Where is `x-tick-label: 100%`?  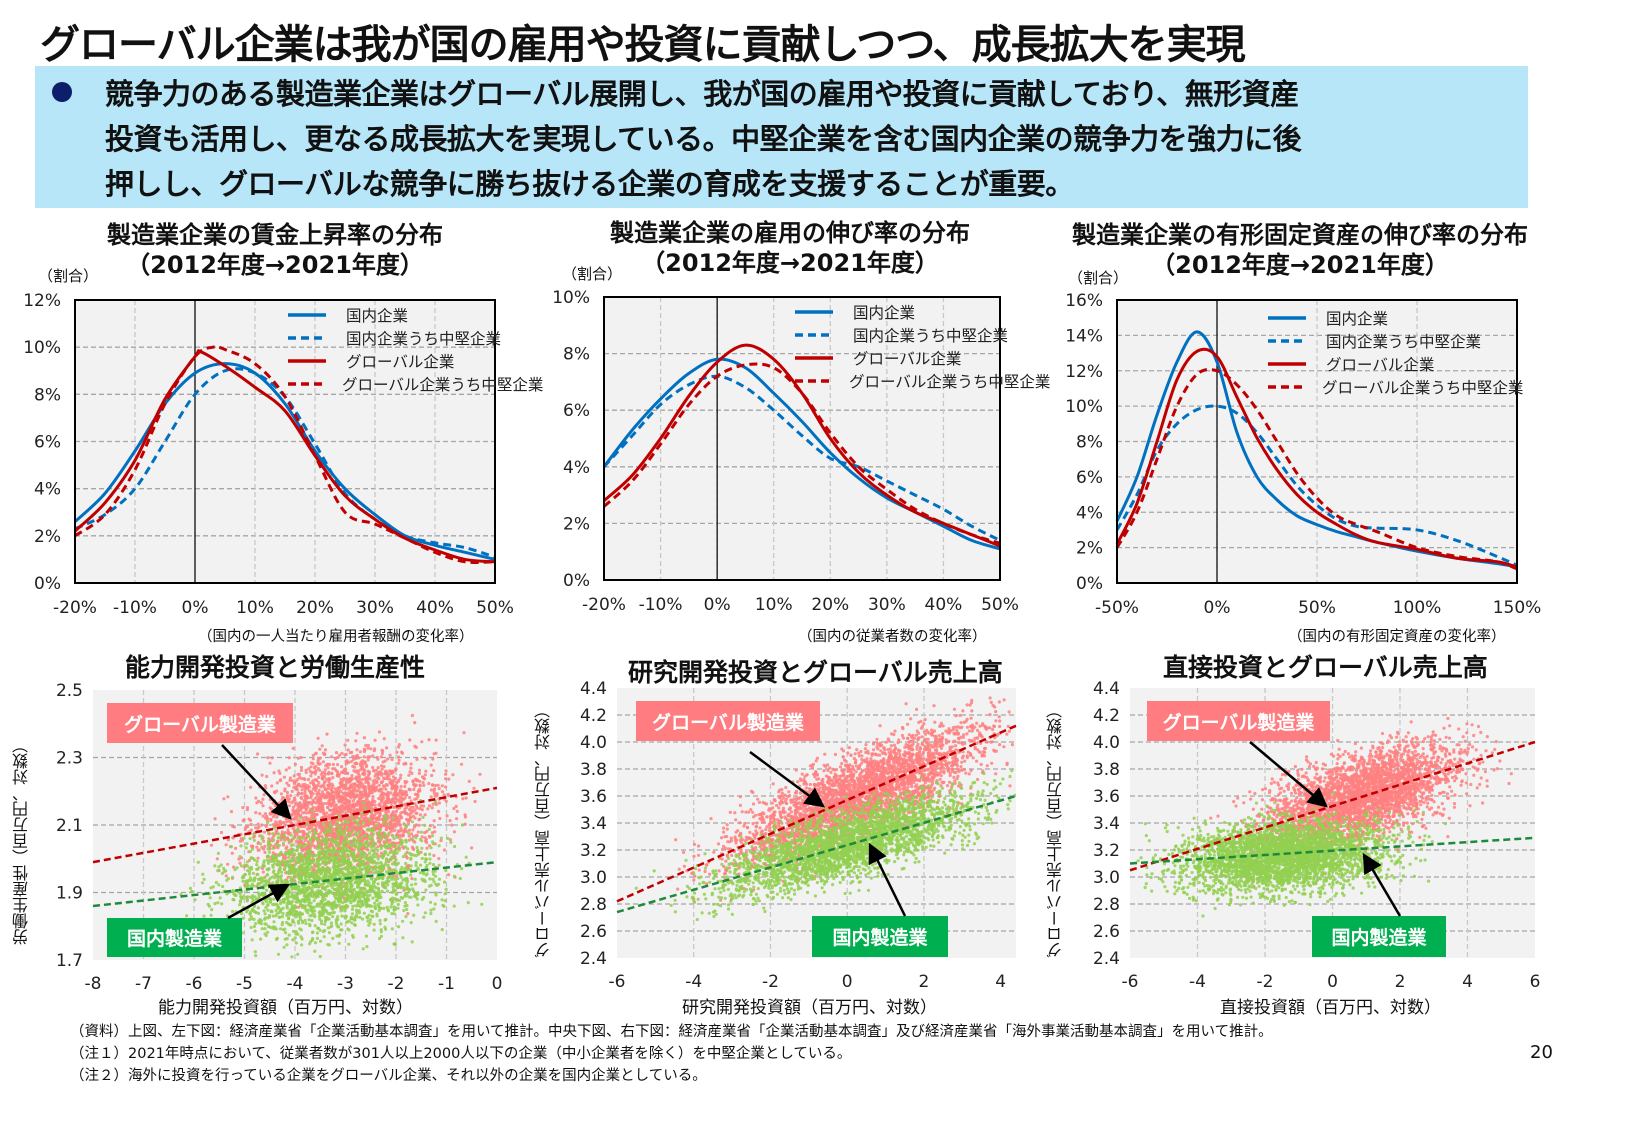
x-tick-label: 100% is located at coordinates (1417, 608).